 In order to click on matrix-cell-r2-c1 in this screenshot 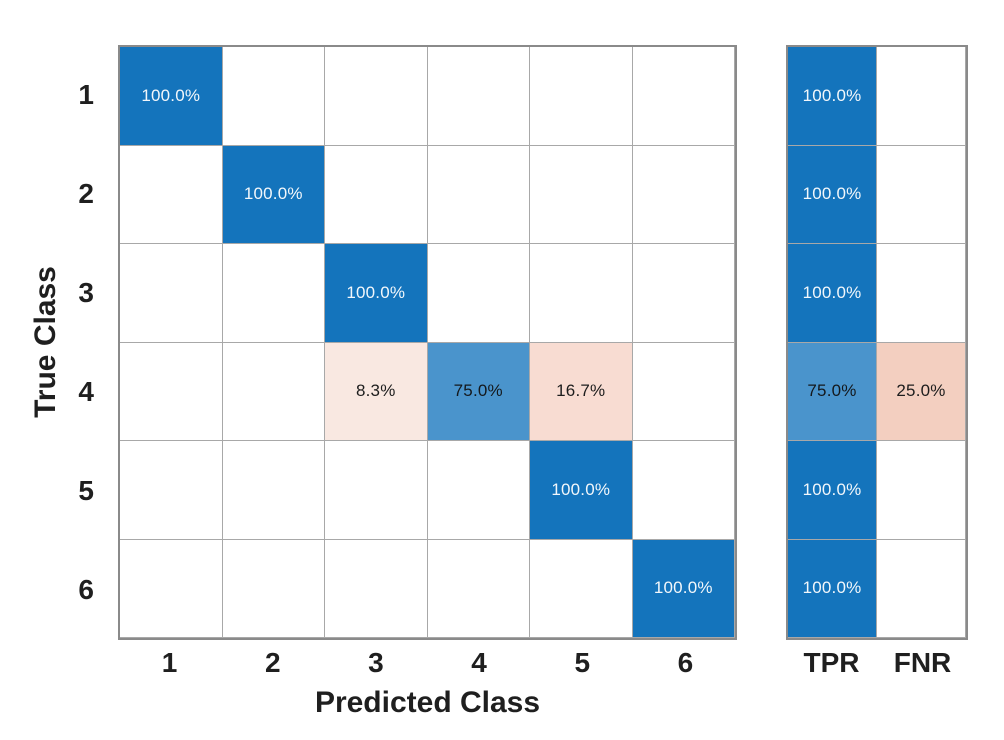, I will do `click(171, 194)`.